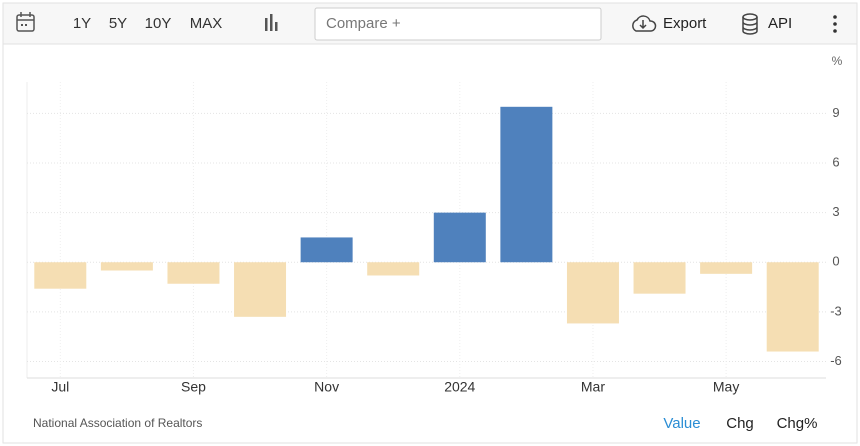 This screenshot has width=860, height=446. What do you see at coordinates (25, 22) in the screenshot?
I see `calendar-icon` at bounding box center [25, 22].